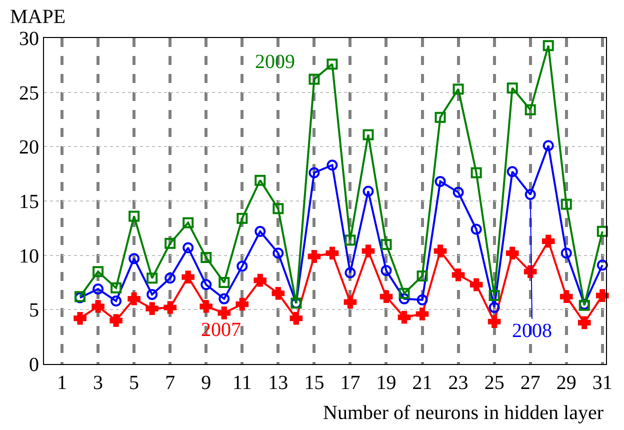 Image resolution: width=624 pixels, height=430 pixels. I want to click on y-tick-label: 25, so click(29, 93).